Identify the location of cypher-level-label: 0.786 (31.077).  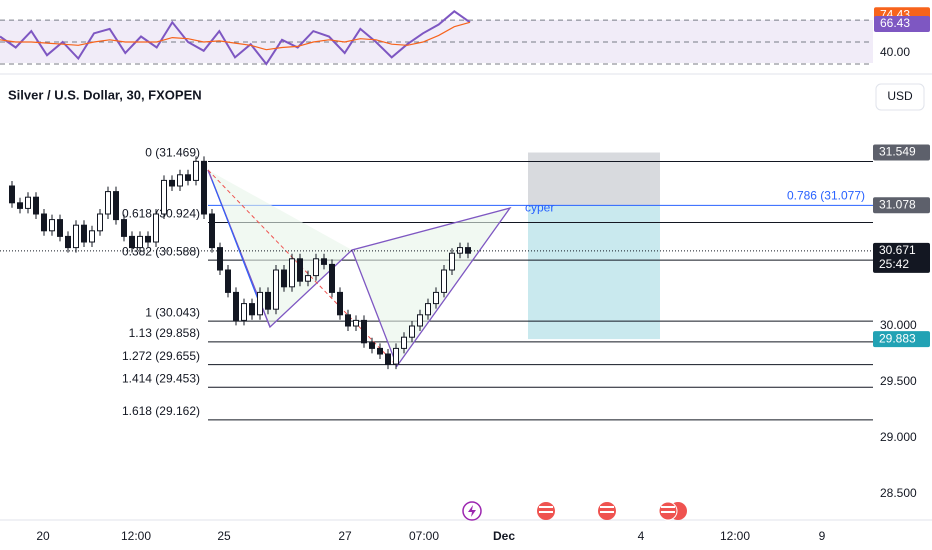
(826, 196).